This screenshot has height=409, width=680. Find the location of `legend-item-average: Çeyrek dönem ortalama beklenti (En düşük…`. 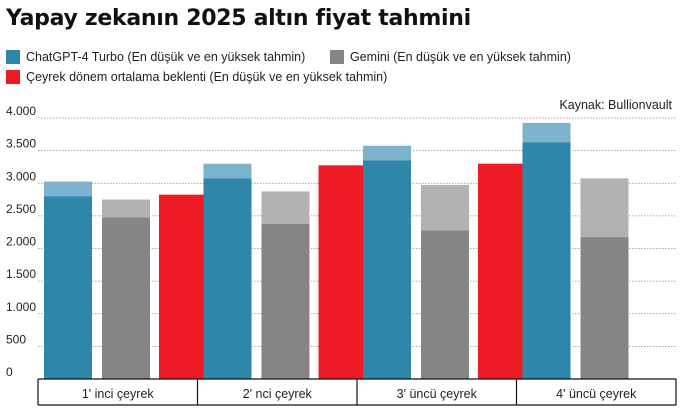

legend-item-average: Çeyrek dönem ortalama beklenti (En düşük… is located at coordinates (196, 77).